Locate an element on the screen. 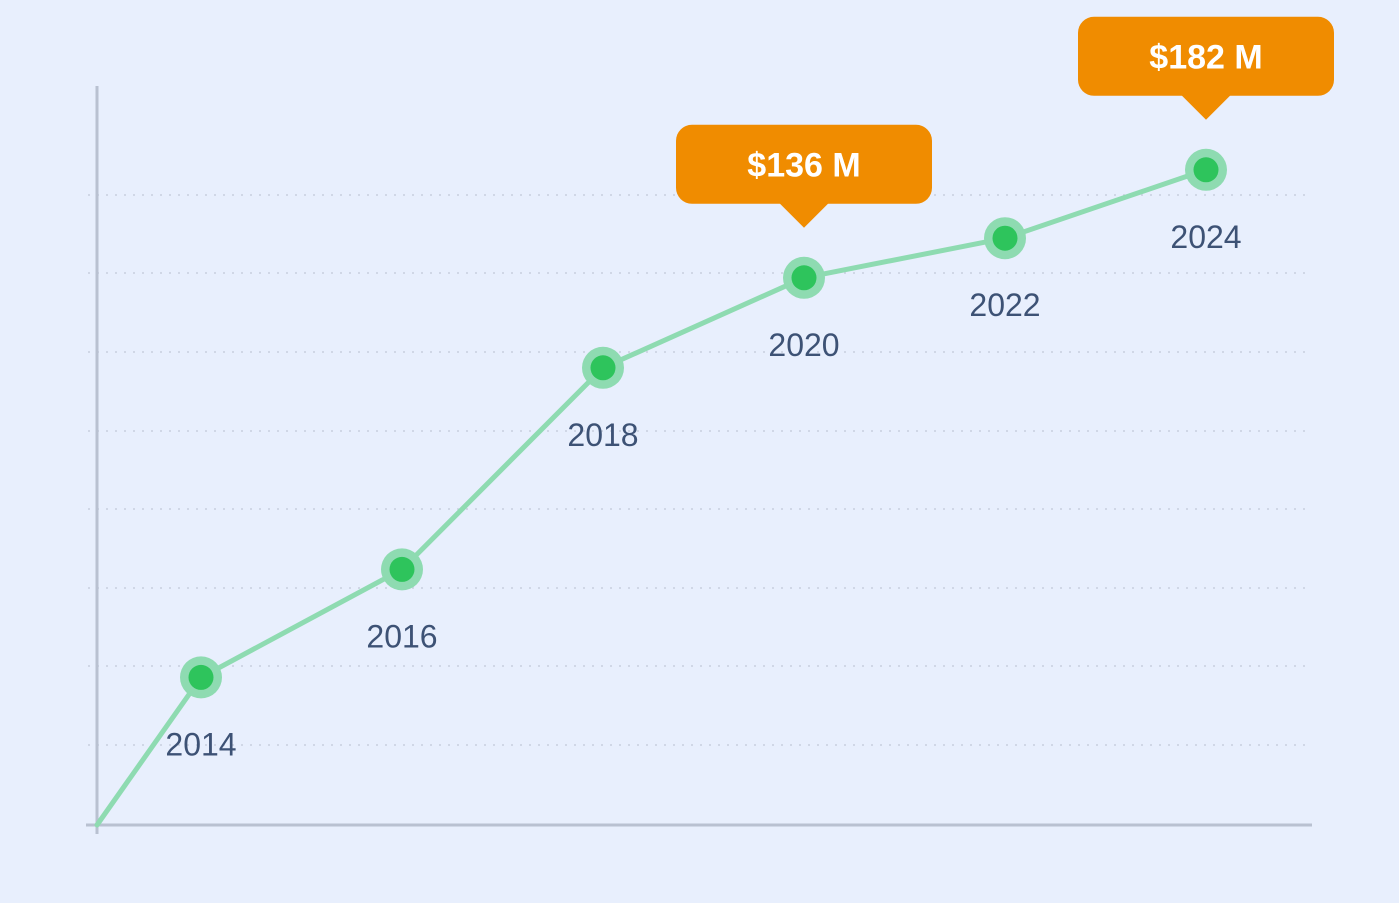 The image size is (1399, 903). year-label-2020: 2020 is located at coordinates (803, 345).